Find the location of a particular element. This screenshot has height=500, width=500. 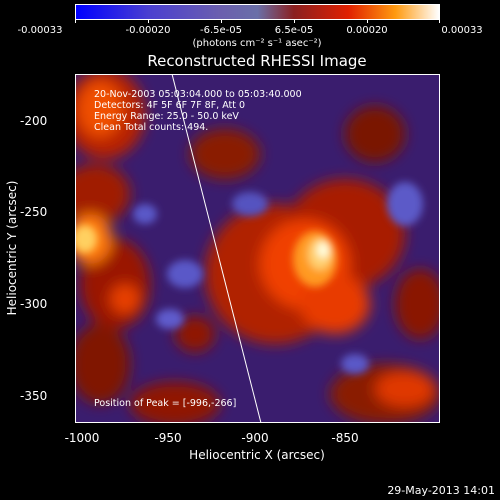

colorbar-units: (photons cm⁻² s⁻¹ asec⁻²) is located at coordinates (257, 43).